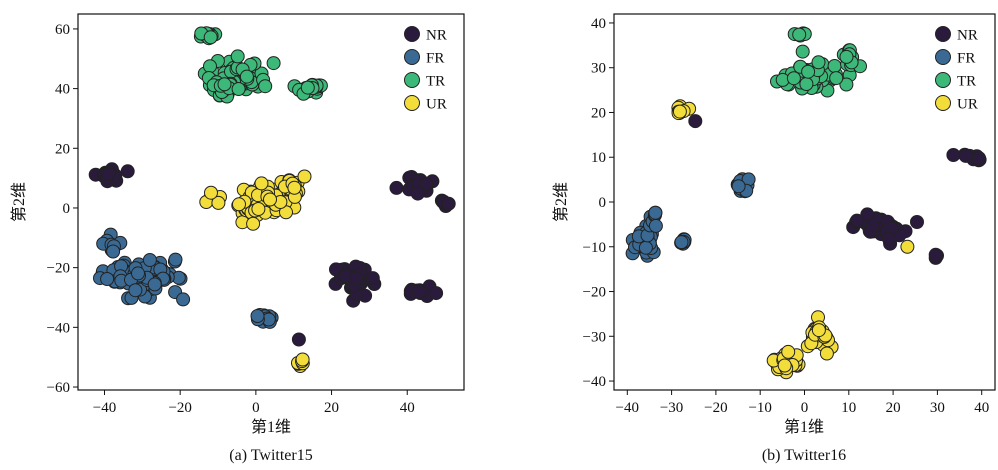 This screenshot has height=470, width=998. Describe the element at coordinates (270, 455) in the screenshot. I see `caption: (a) Twitter15` at that location.